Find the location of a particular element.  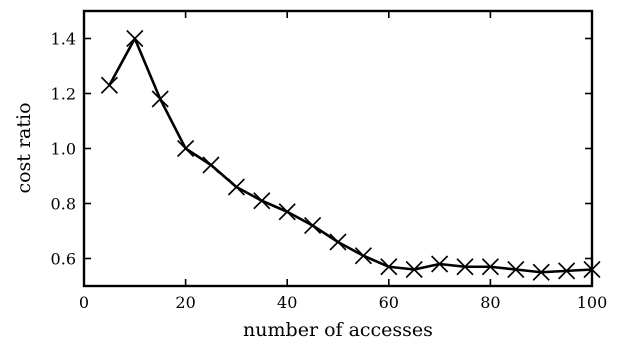

y-tick-label: 0.6 is located at coordinates (63, 259).